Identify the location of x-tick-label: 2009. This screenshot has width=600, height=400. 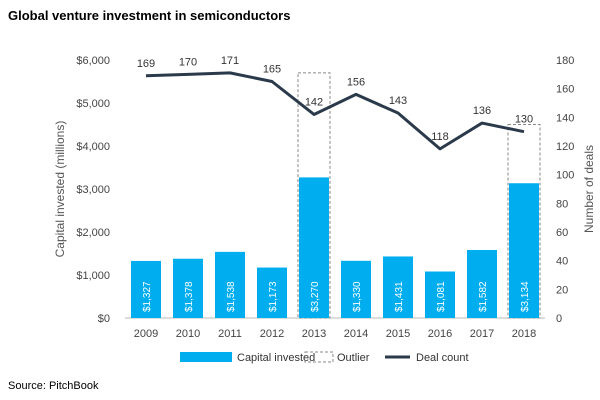
(146, 334).